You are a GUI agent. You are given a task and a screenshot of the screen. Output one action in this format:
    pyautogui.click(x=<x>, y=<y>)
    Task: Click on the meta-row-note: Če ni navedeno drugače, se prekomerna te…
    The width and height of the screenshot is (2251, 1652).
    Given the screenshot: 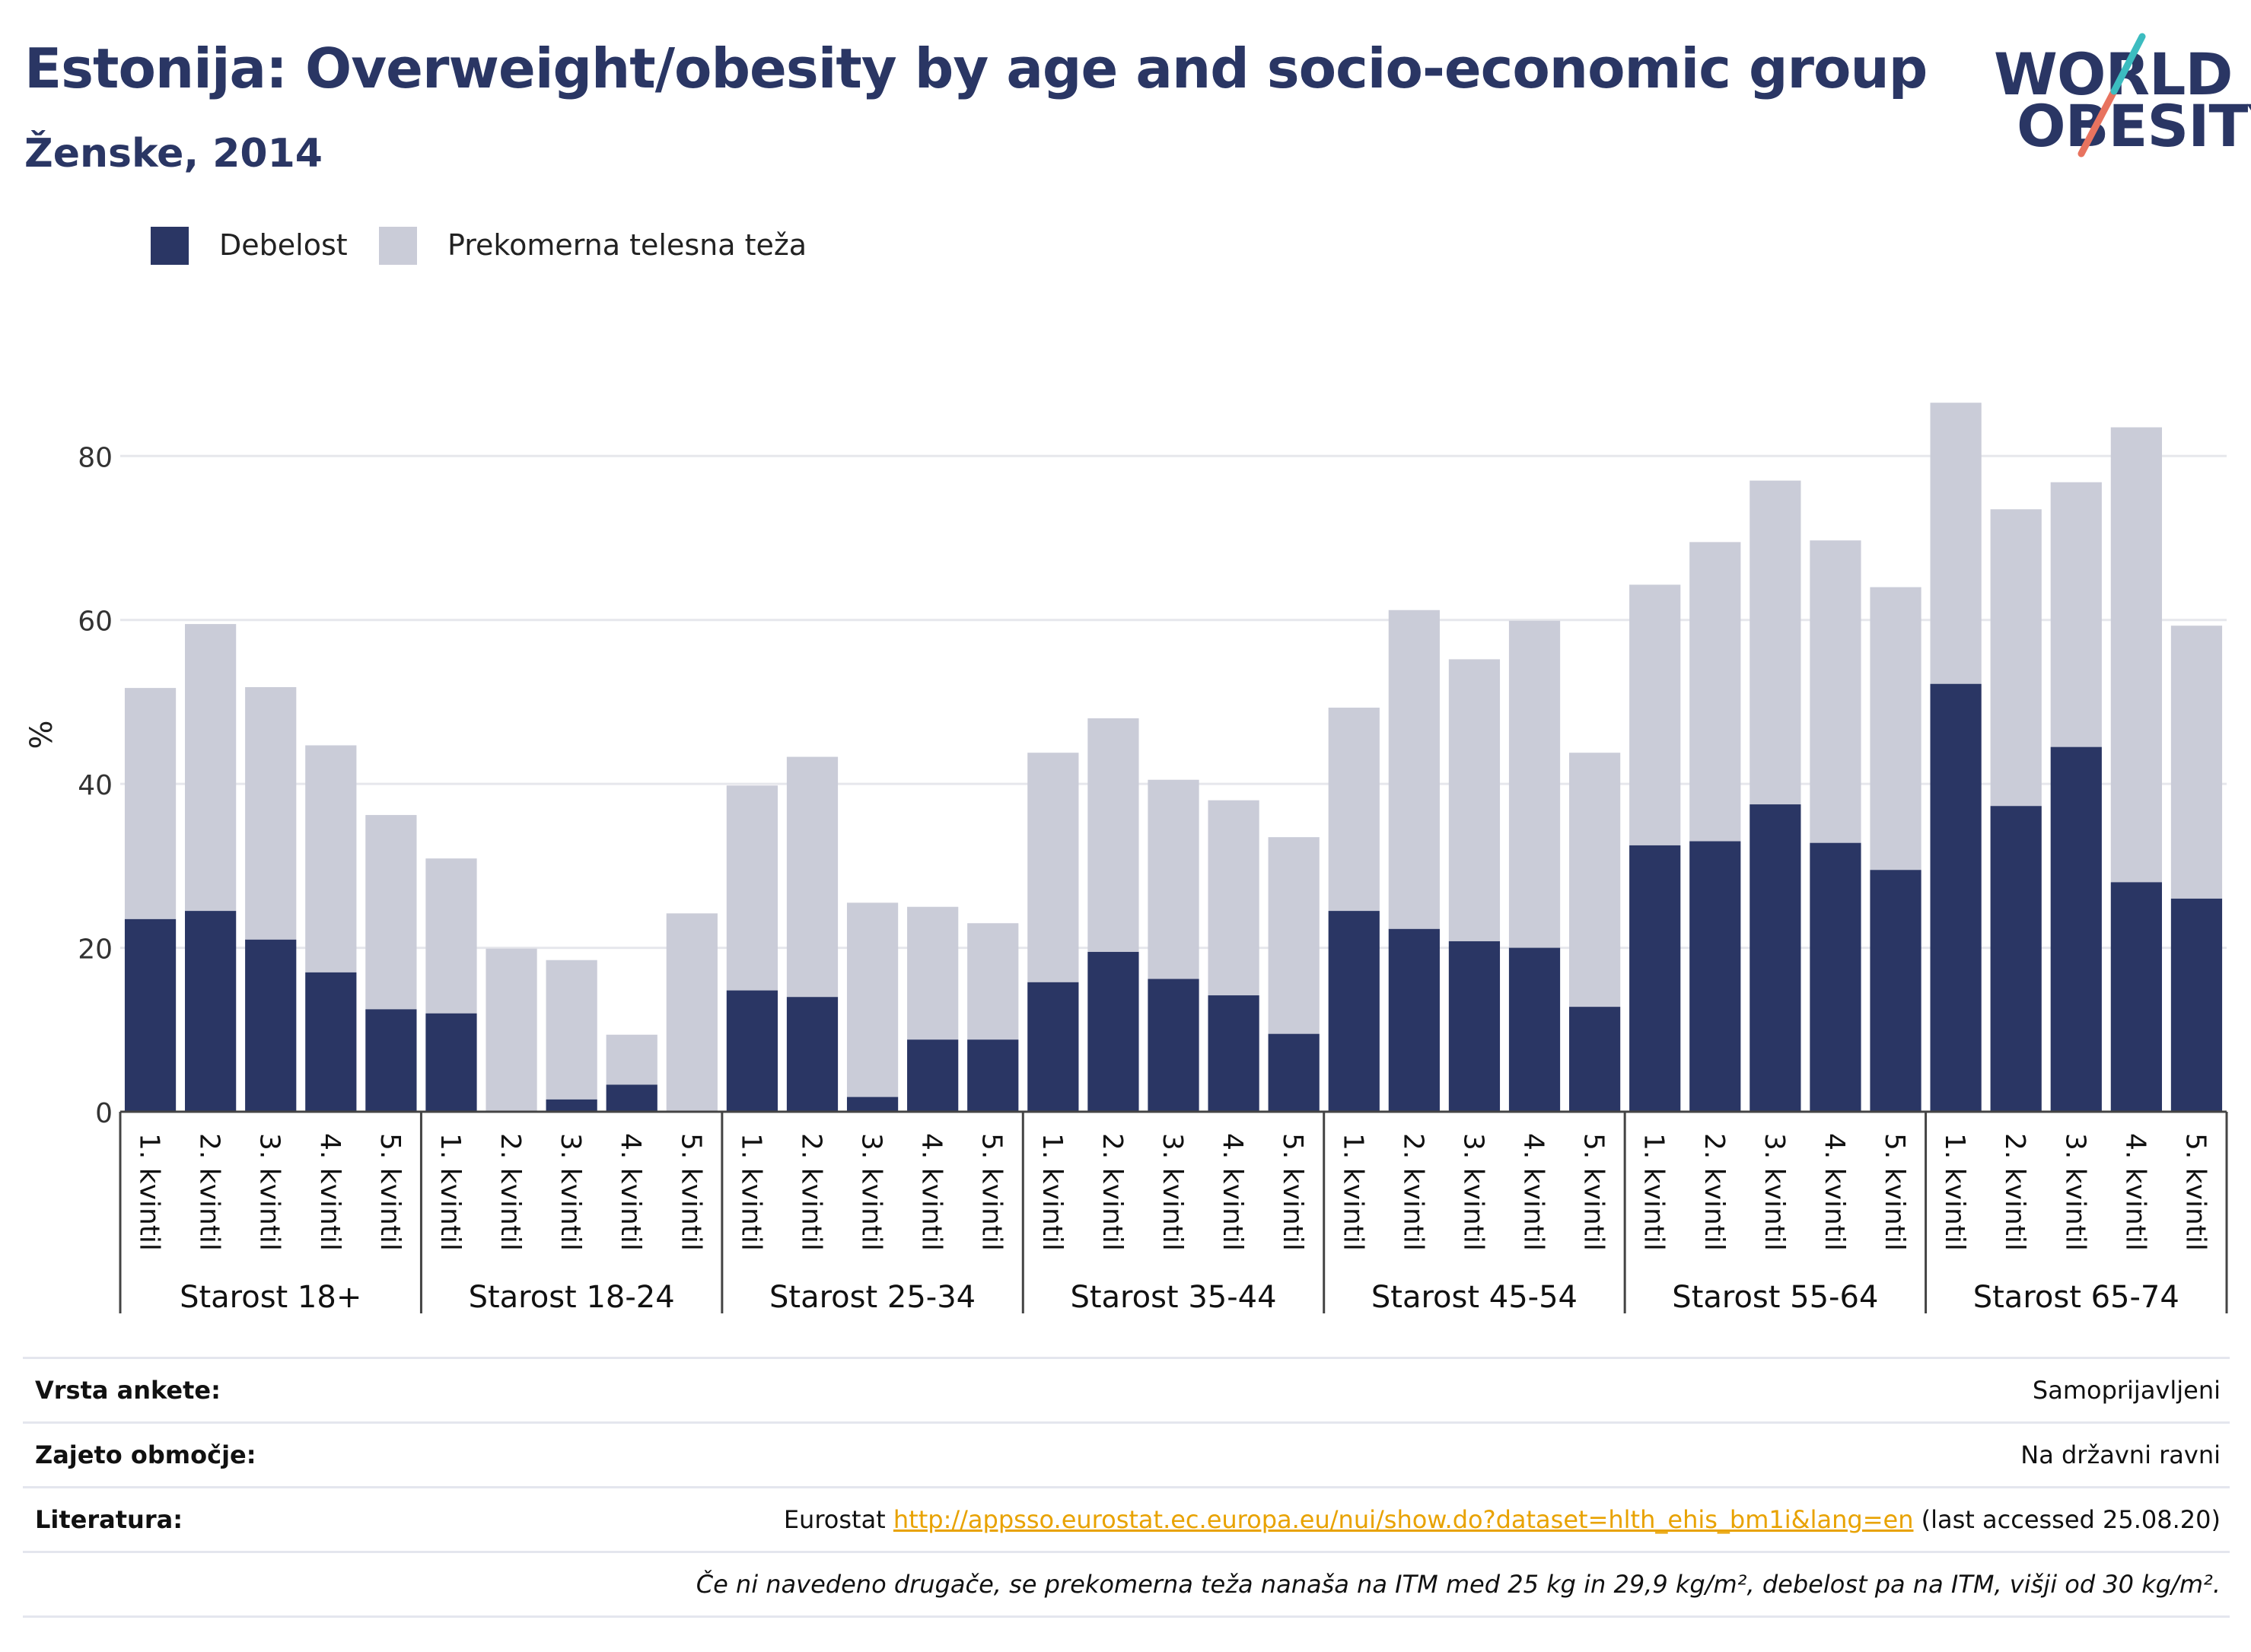 What is the action you would take?
    pyautogui.click(x=1126, y=1584)
    